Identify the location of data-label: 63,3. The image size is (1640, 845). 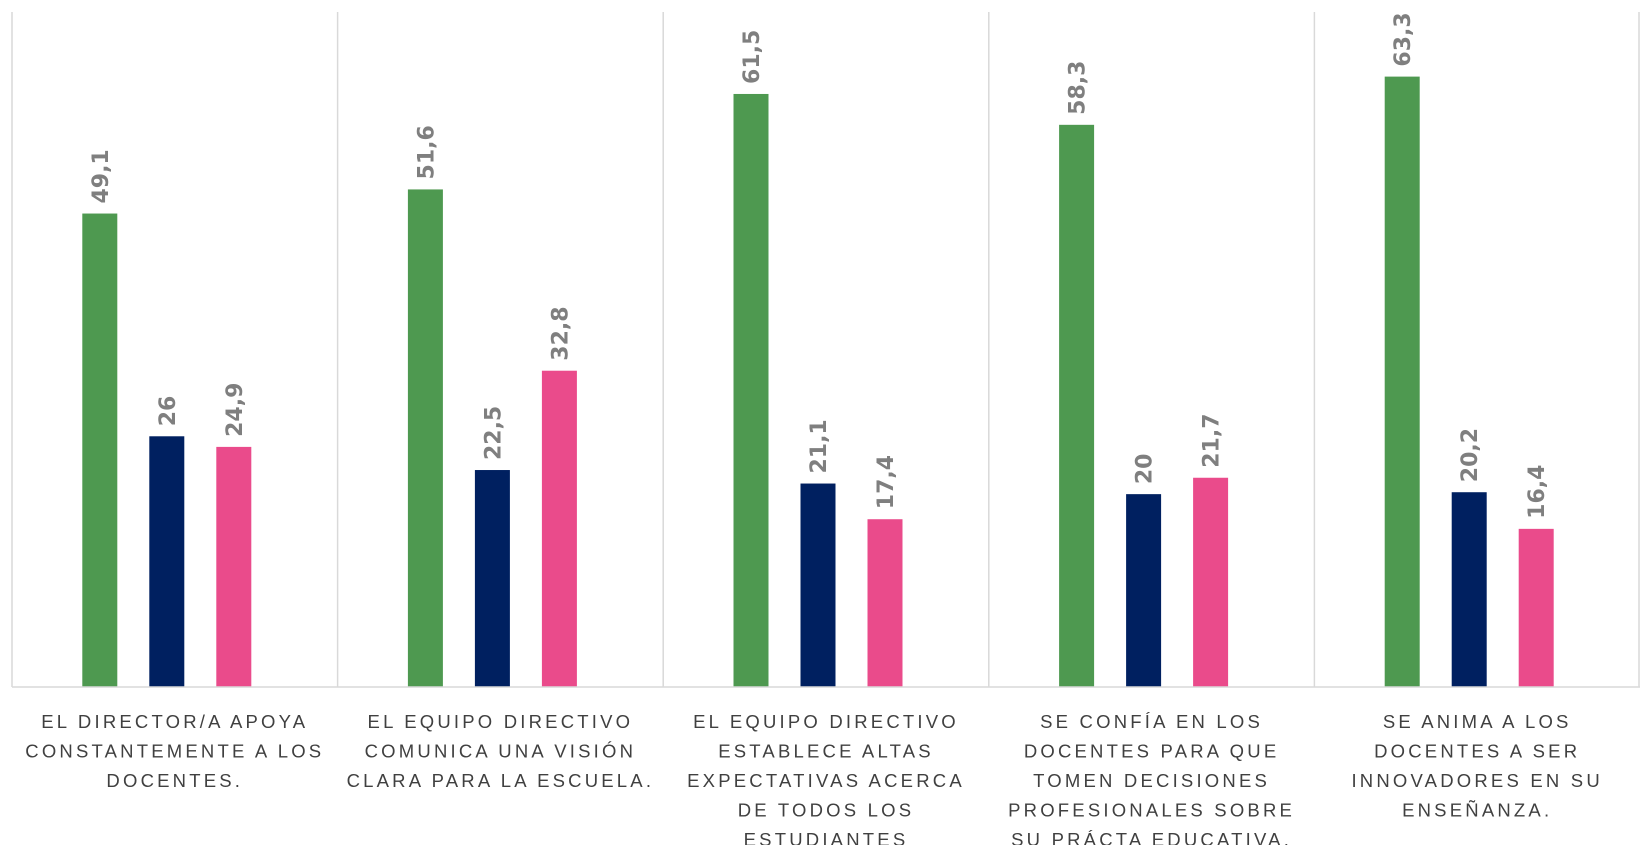
(1403, 39).